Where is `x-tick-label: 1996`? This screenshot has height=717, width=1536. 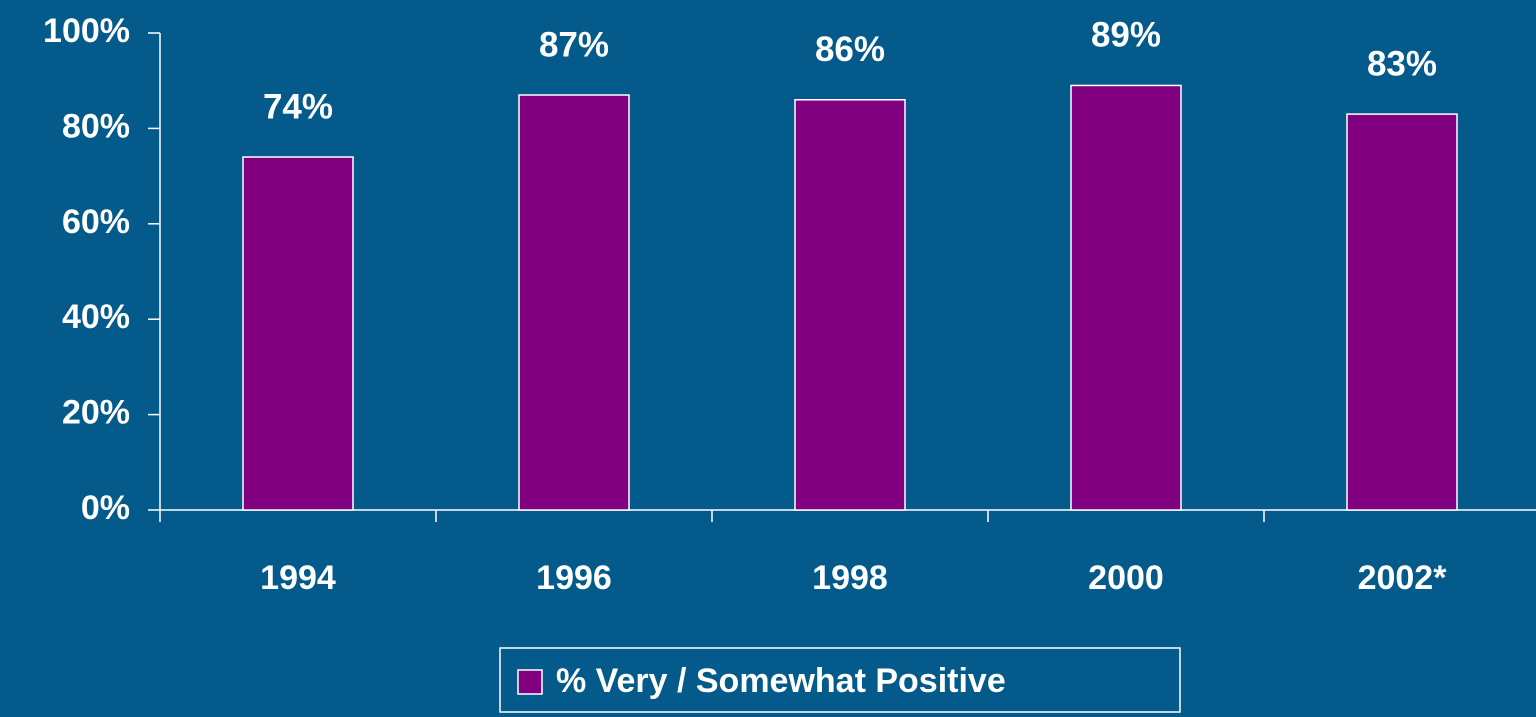 x-tick-label: 1996 is located at coordinates (574, 578).